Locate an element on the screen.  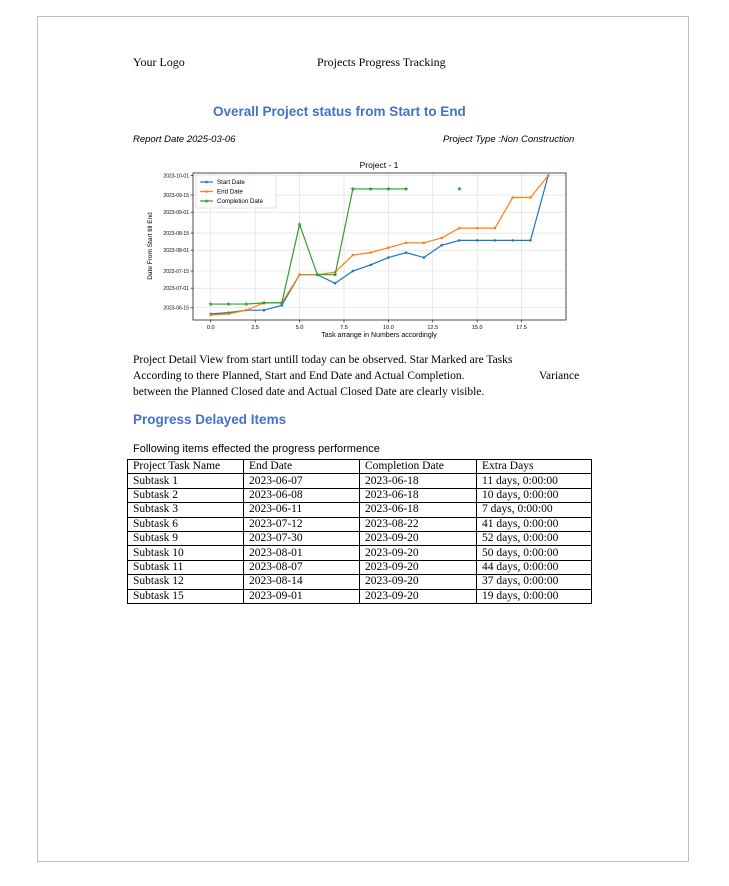
legend-box is located at coordinates (236, 191).